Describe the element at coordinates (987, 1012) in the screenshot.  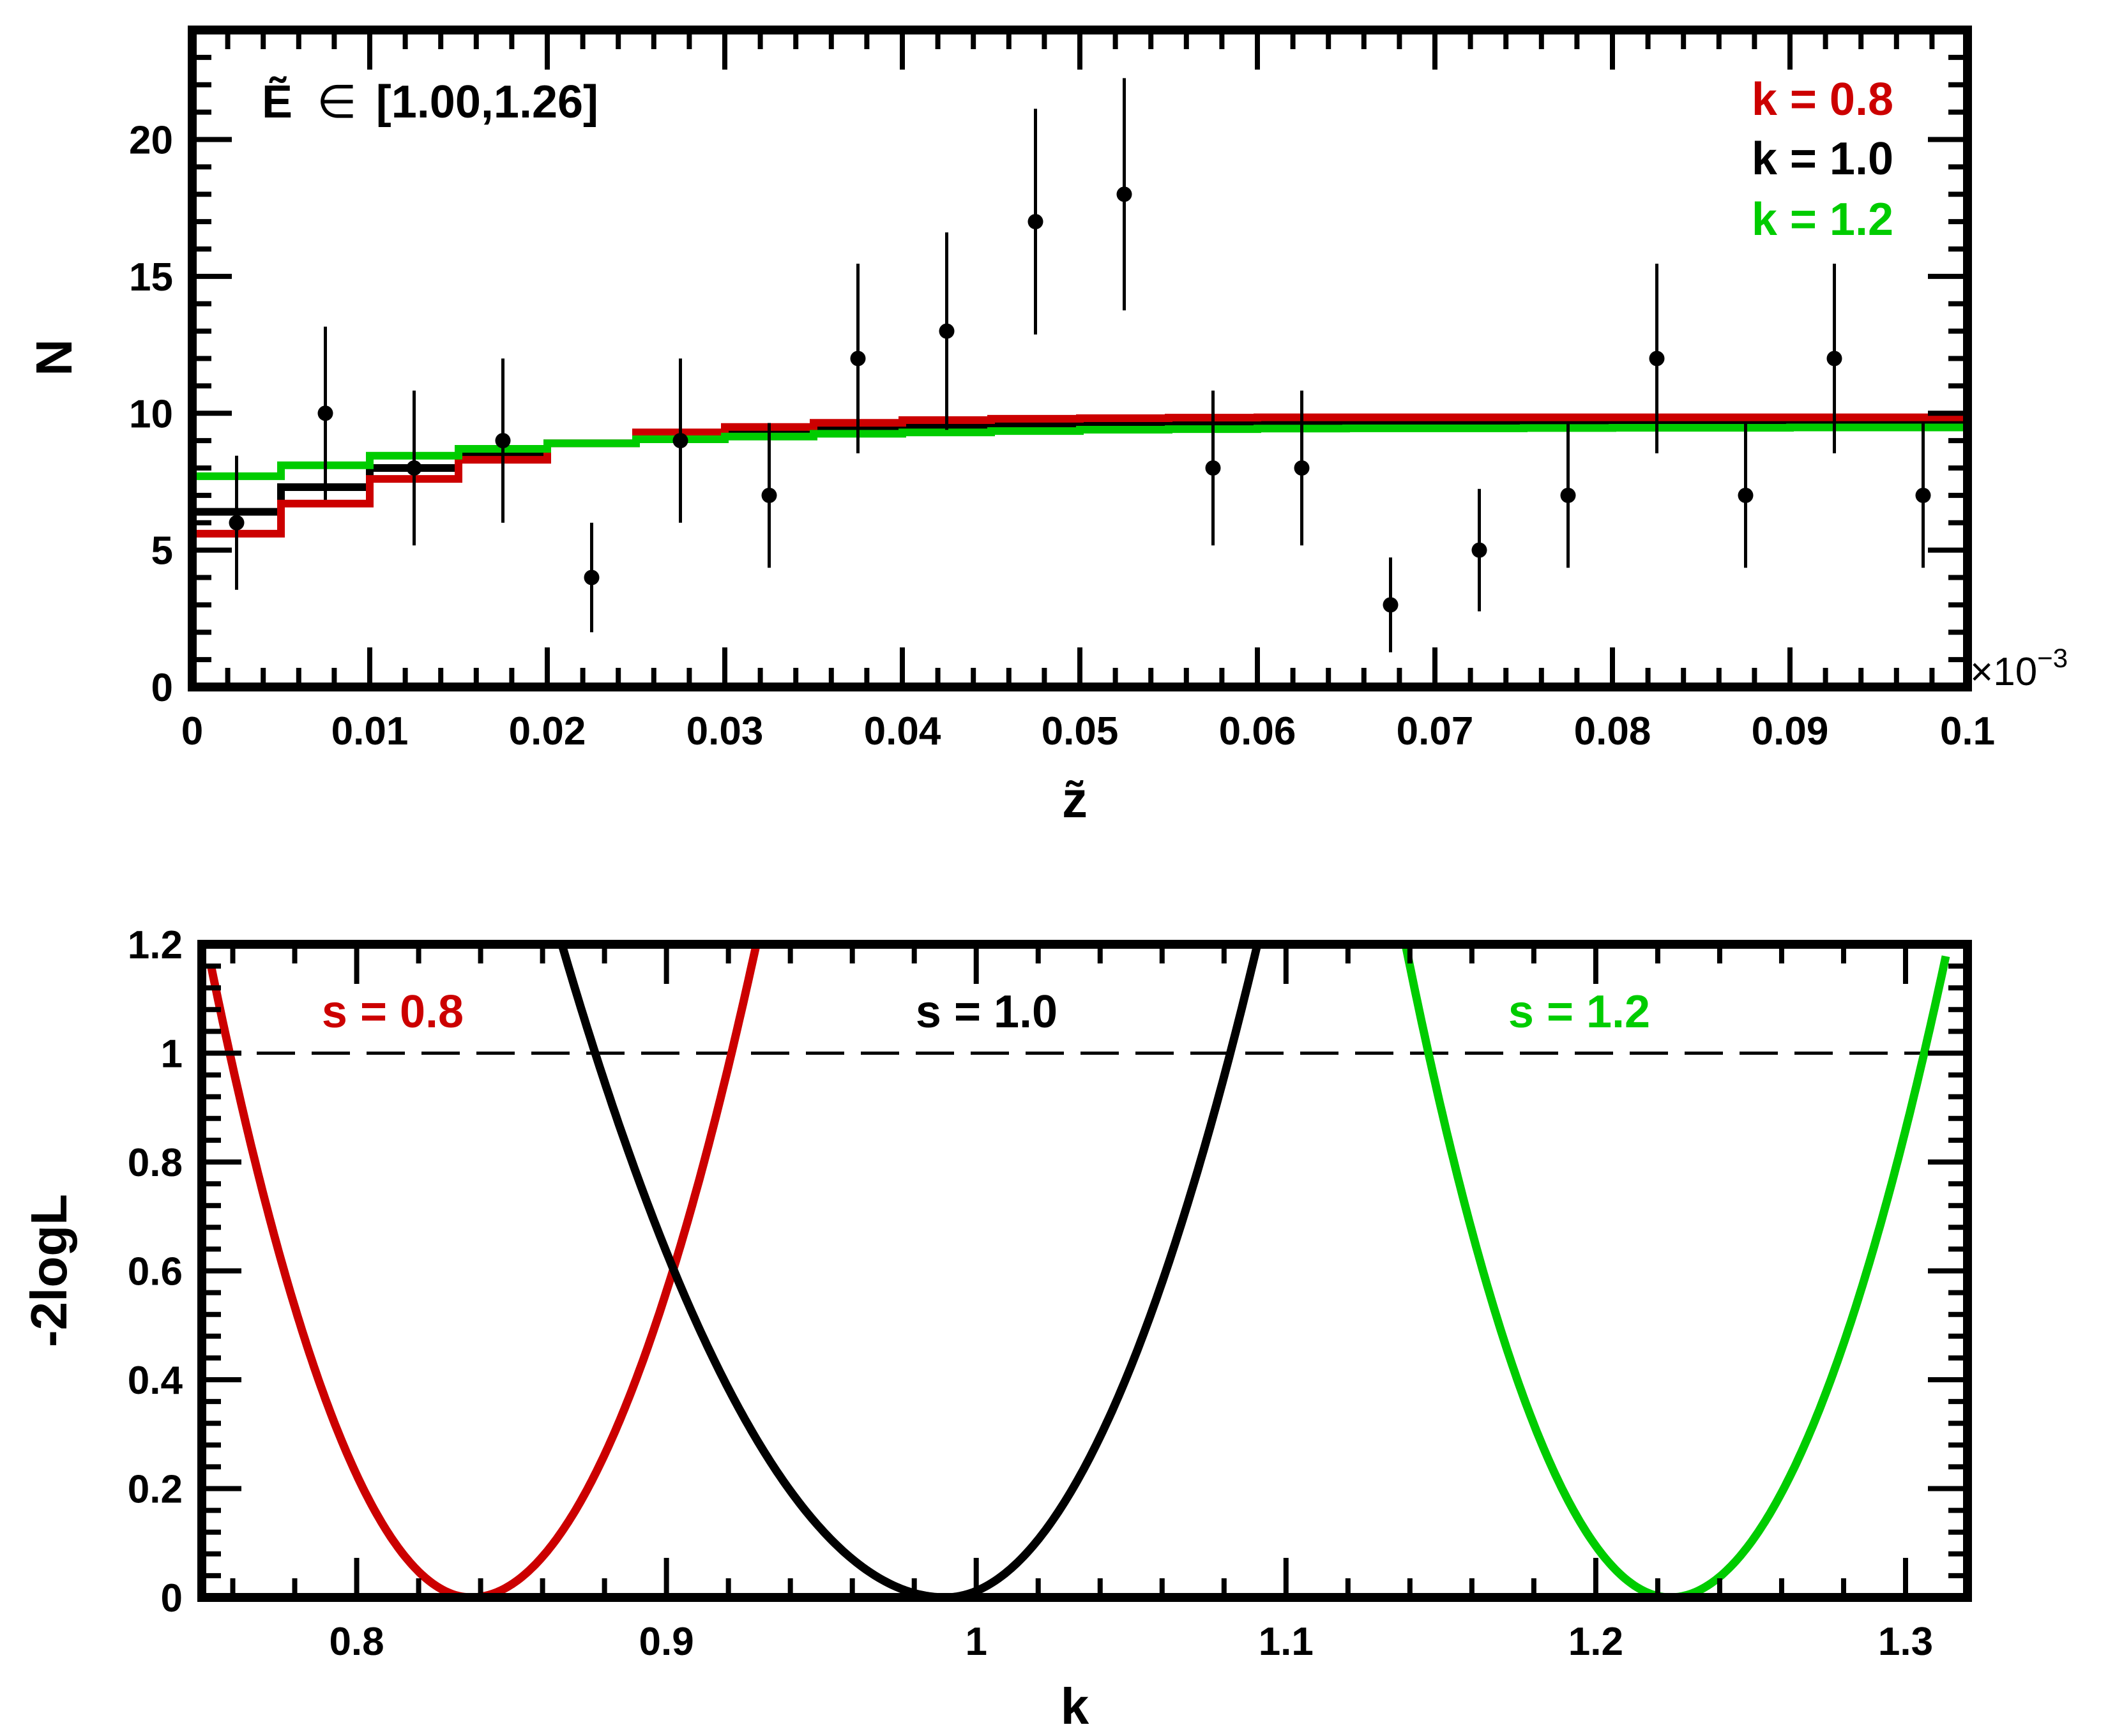
I see `label-s-1.0: s = 1.0` at that location.